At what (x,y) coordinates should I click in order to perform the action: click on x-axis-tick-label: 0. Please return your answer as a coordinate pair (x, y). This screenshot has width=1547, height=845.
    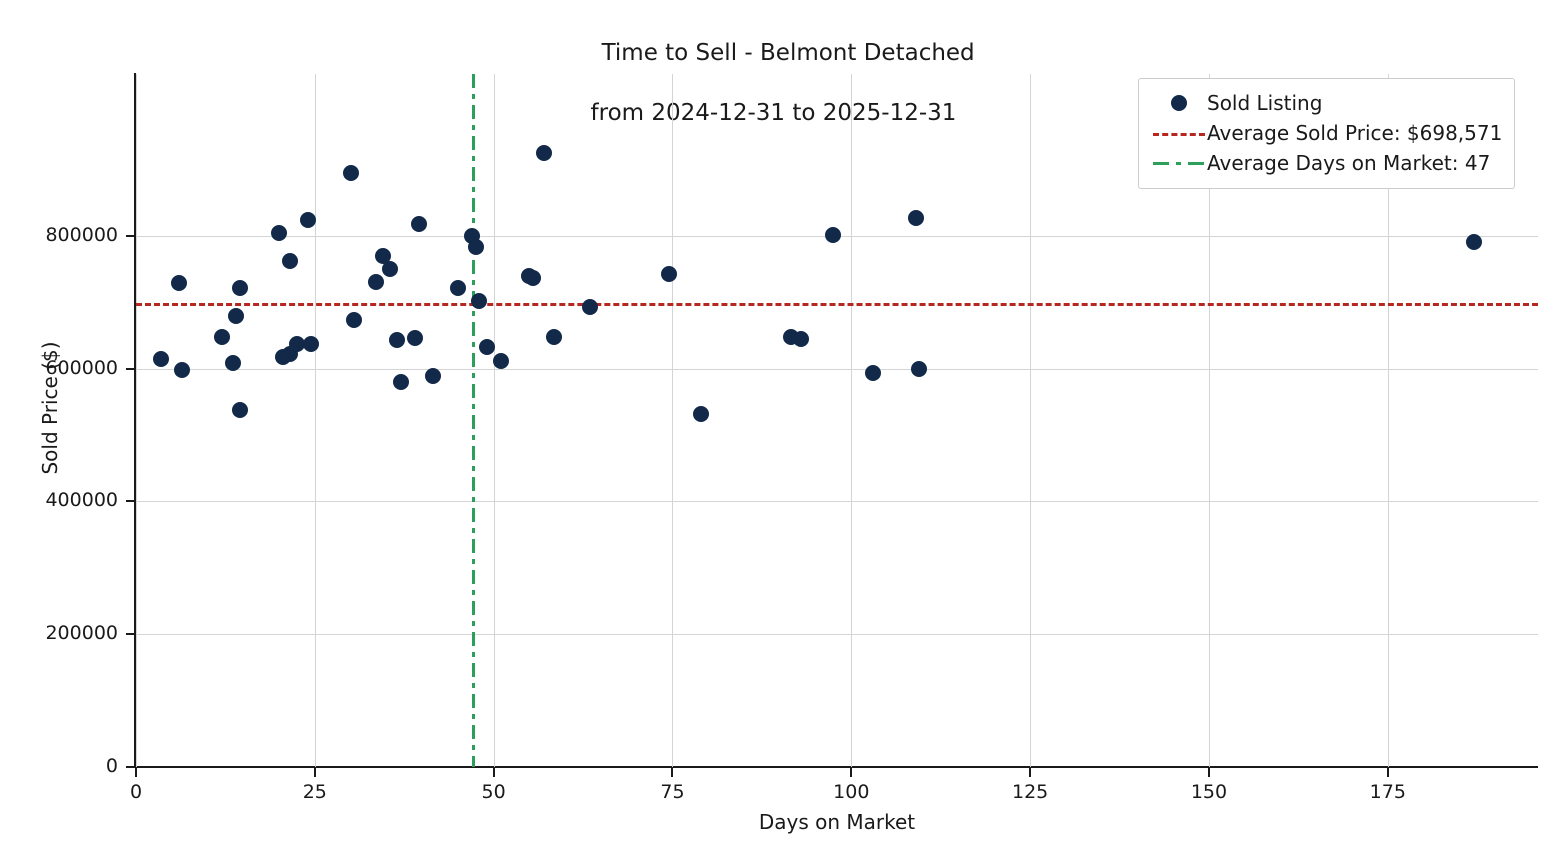
    Looking at the image, I should click on (136, 792).